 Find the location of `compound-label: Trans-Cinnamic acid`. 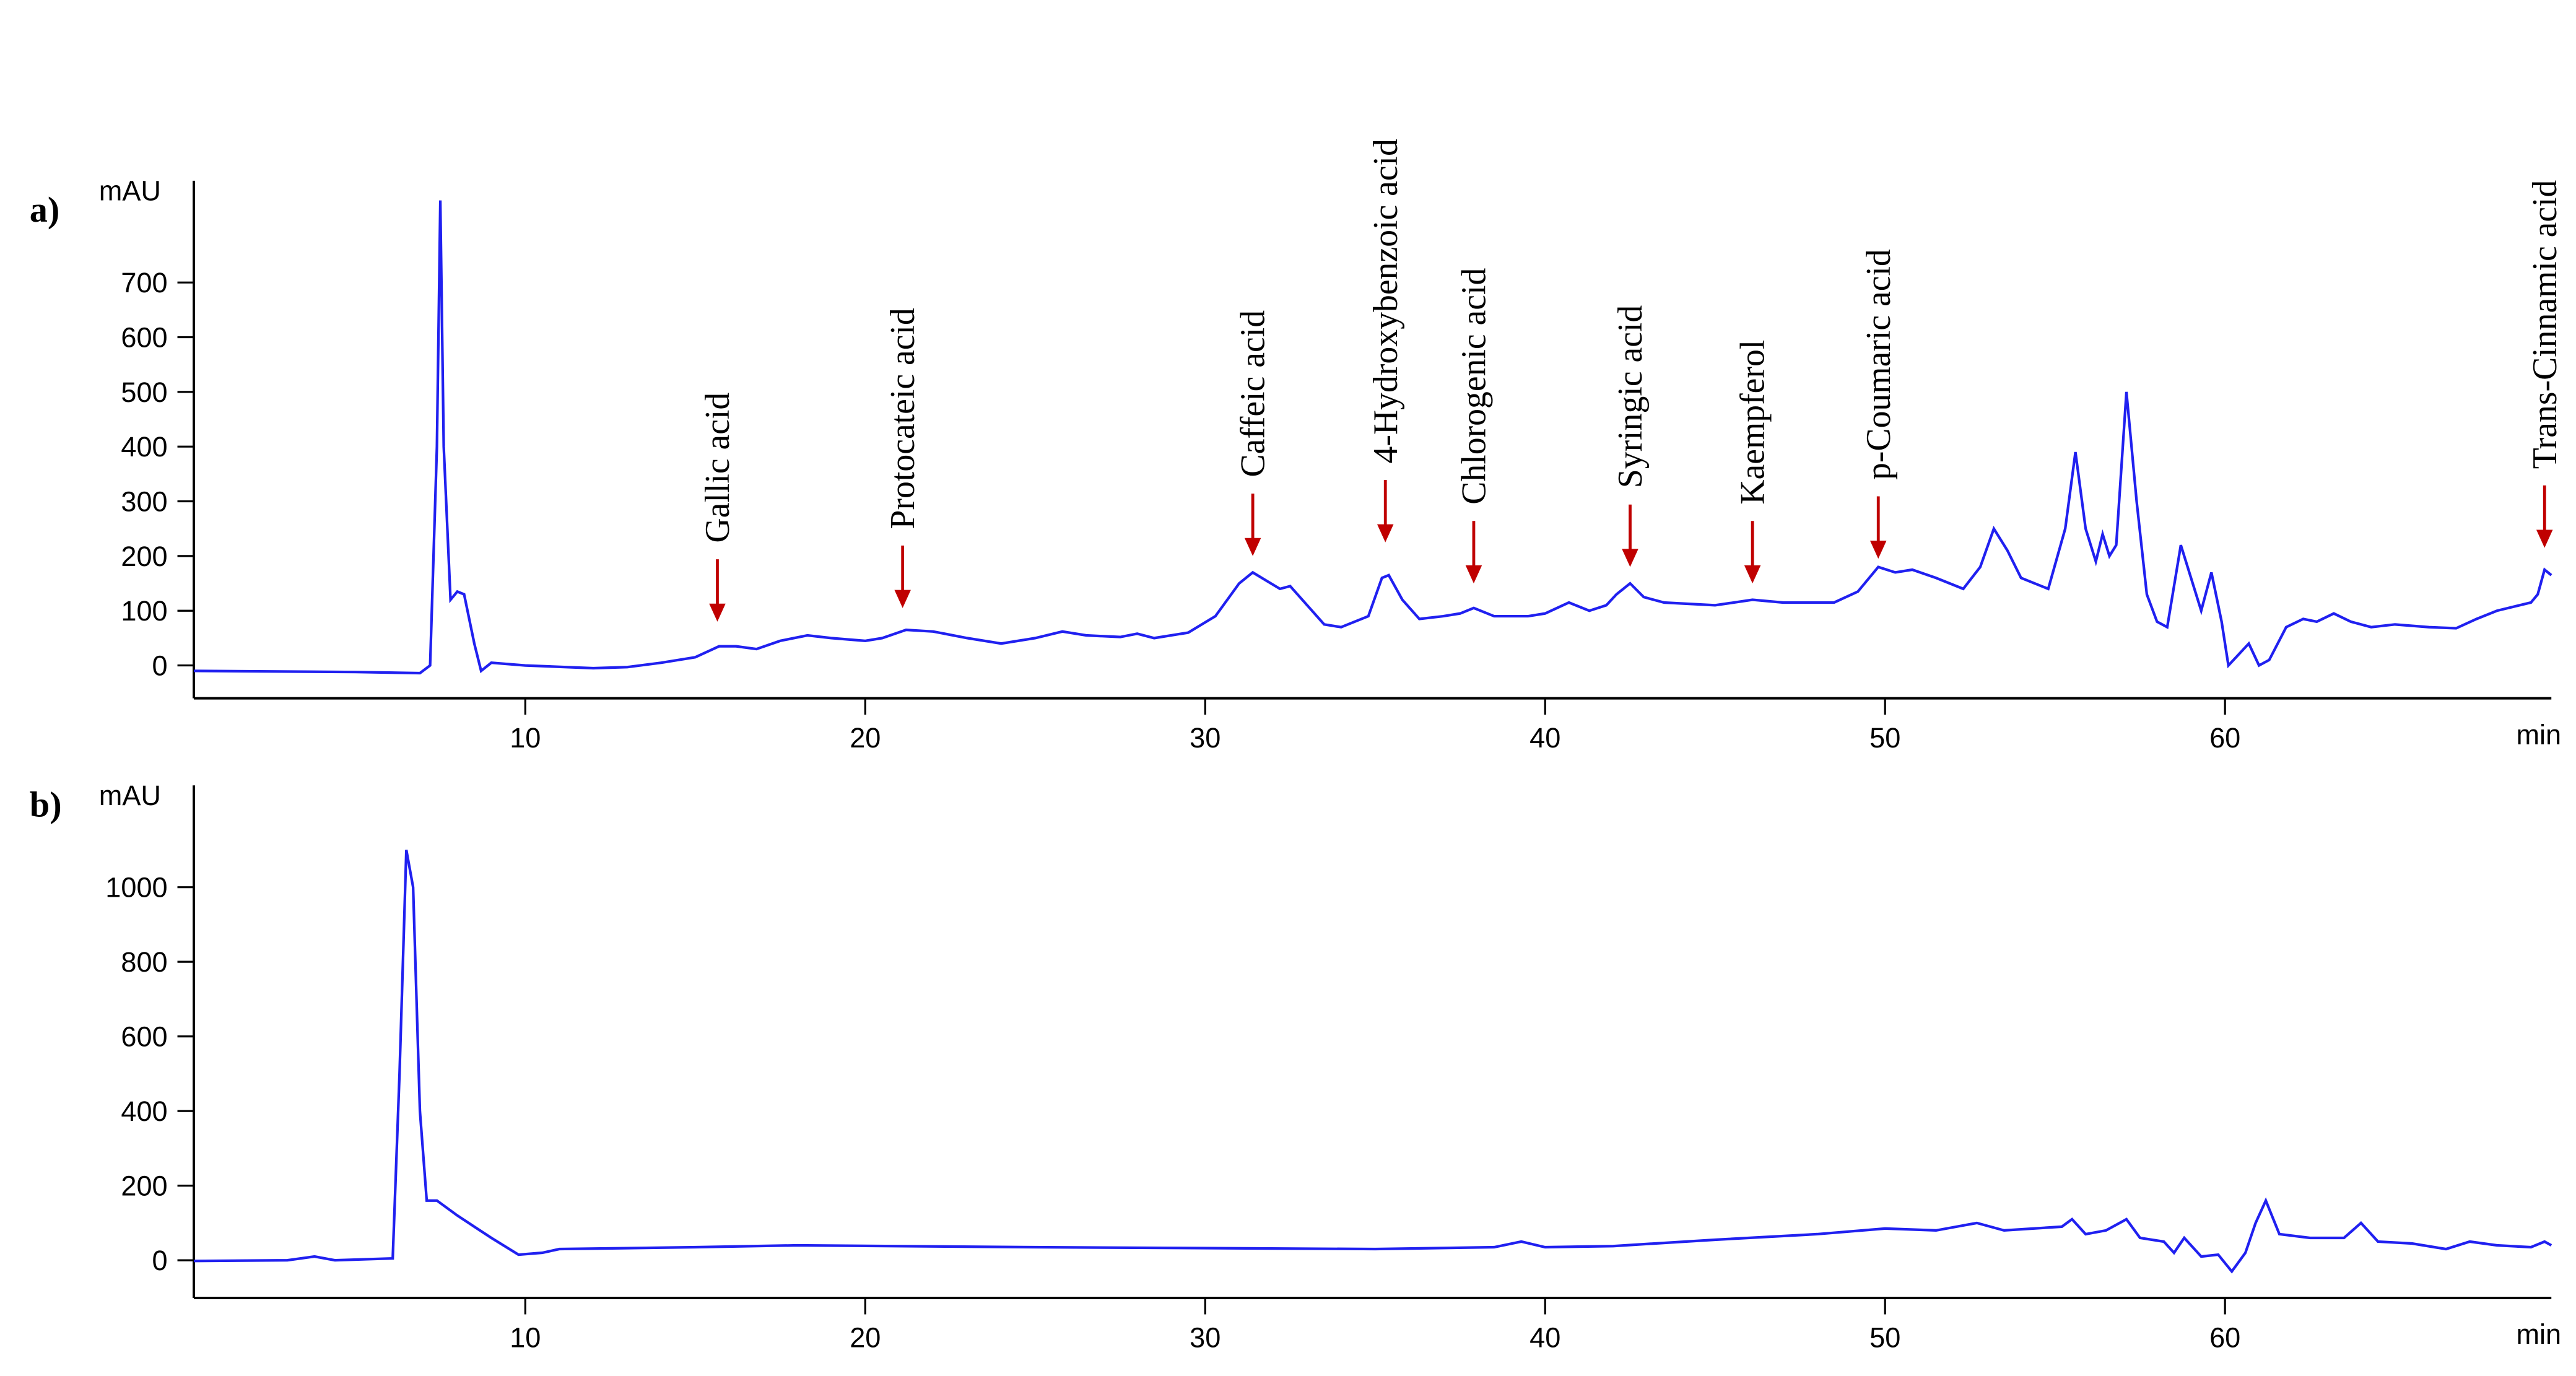

compound-label: Trans-Cinnamic acid is located at coordinates (2545, 324).